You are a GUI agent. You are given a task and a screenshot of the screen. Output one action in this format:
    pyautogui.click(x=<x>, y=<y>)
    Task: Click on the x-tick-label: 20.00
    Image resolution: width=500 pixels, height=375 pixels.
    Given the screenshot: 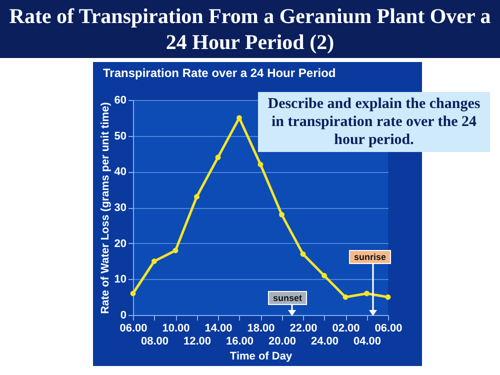 What is the action you would take?
    pyautogui.click(x=282, y=342)
    